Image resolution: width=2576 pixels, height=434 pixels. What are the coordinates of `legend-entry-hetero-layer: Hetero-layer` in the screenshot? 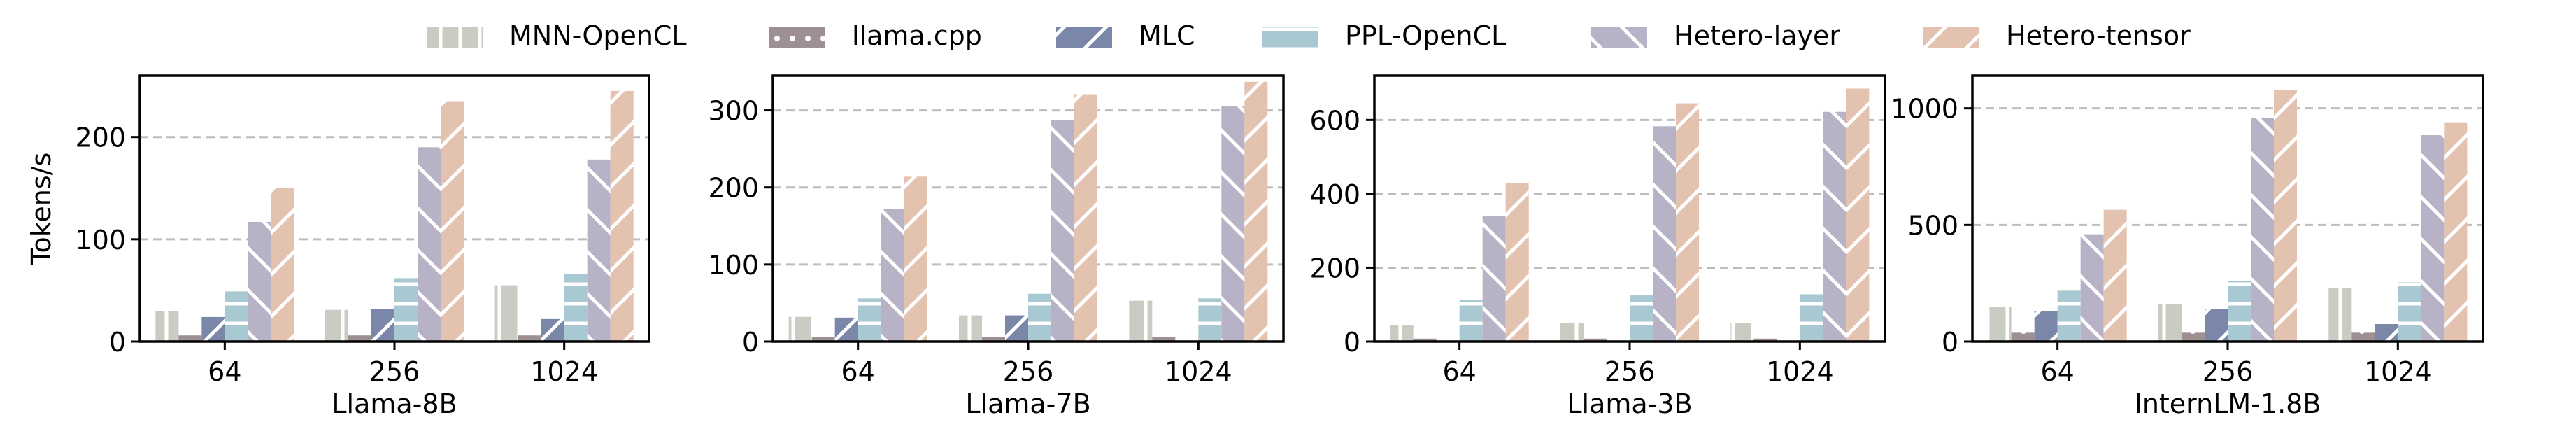 It's located at (1715, 35).